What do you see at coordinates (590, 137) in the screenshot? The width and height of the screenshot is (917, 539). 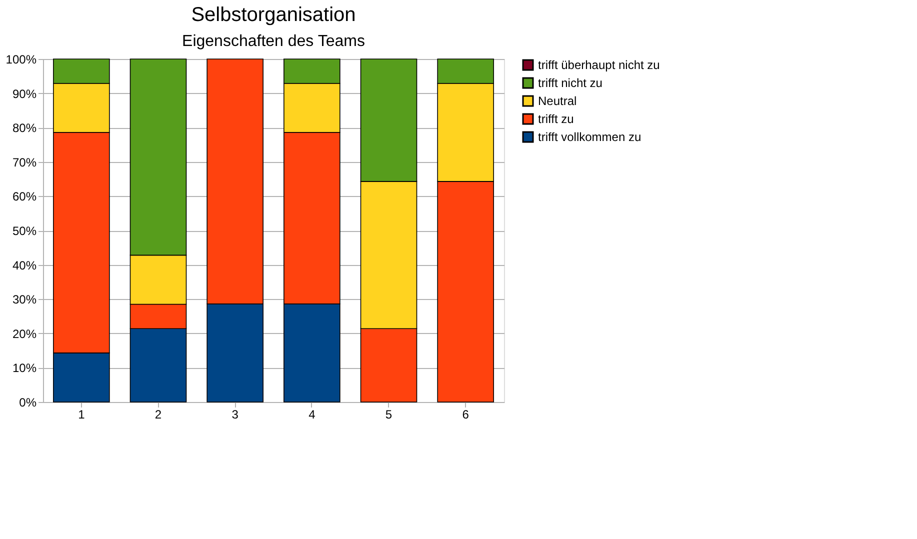 I see `legend-label: trifft vollkommen zu` at bounding box center [590, 137].